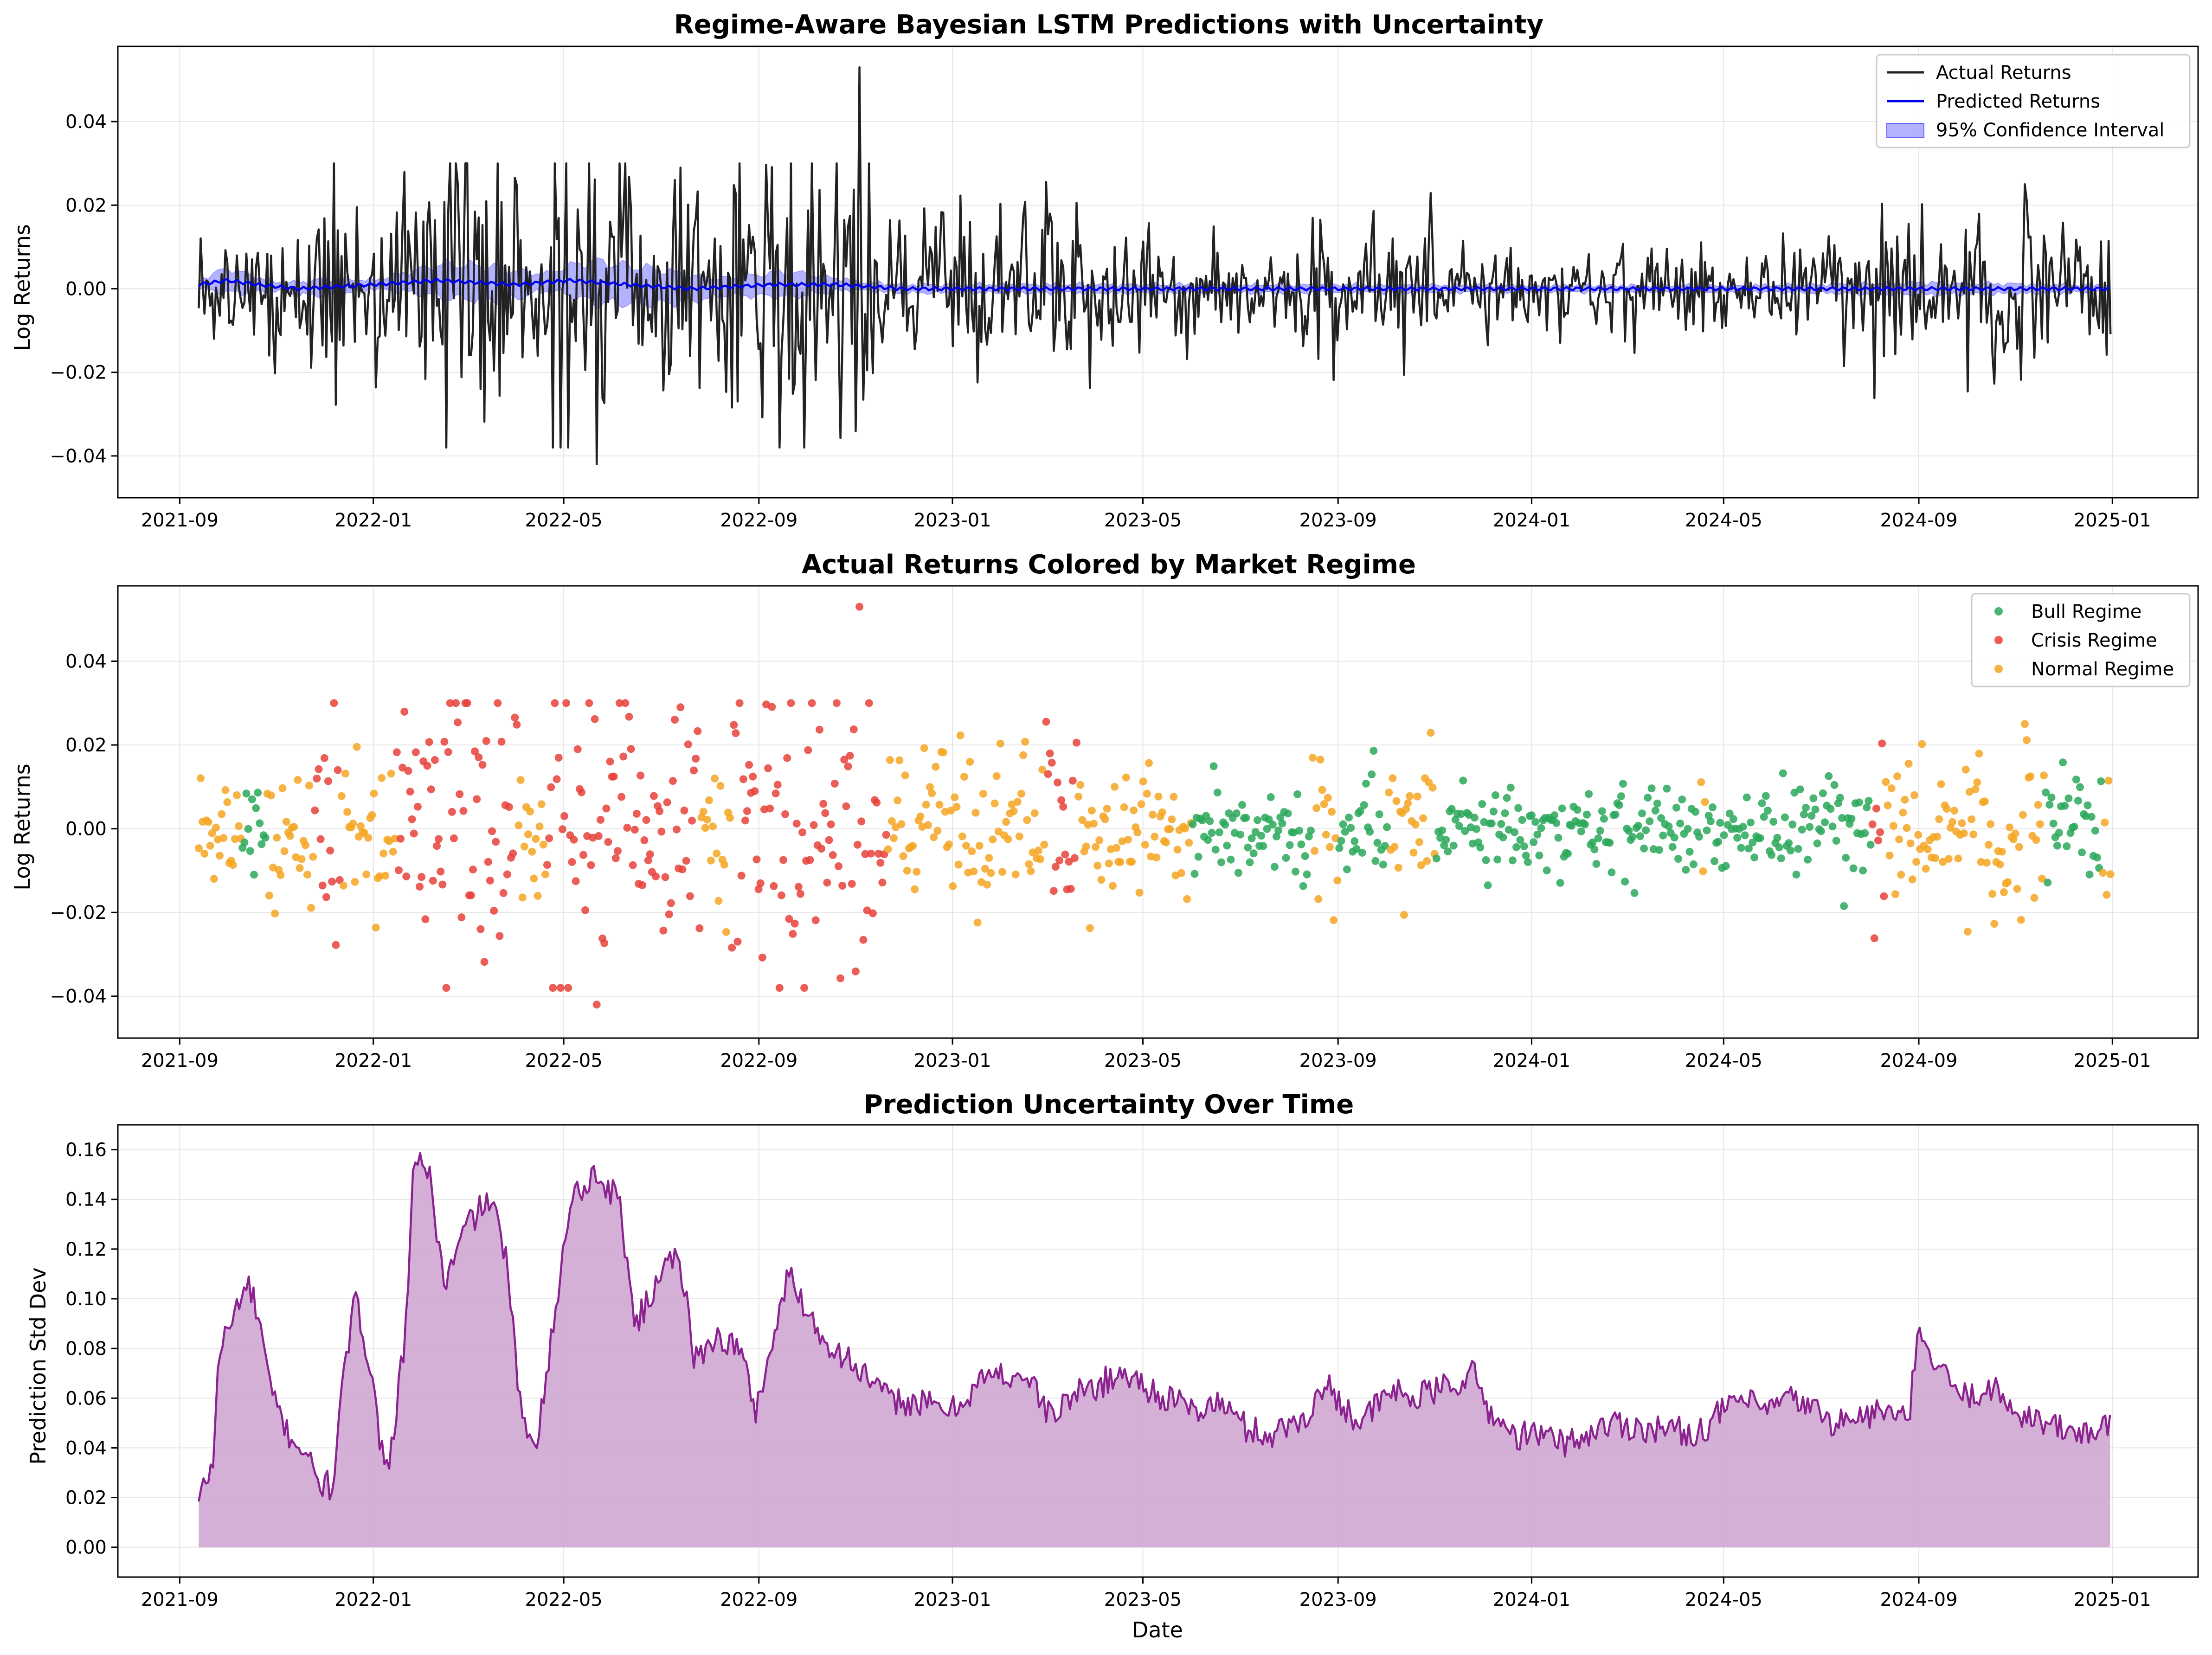  Describe the element at coordinates (1338, 1599) in the screenshot. I see `panel-3-xtick-label: 2023-09` at that location.